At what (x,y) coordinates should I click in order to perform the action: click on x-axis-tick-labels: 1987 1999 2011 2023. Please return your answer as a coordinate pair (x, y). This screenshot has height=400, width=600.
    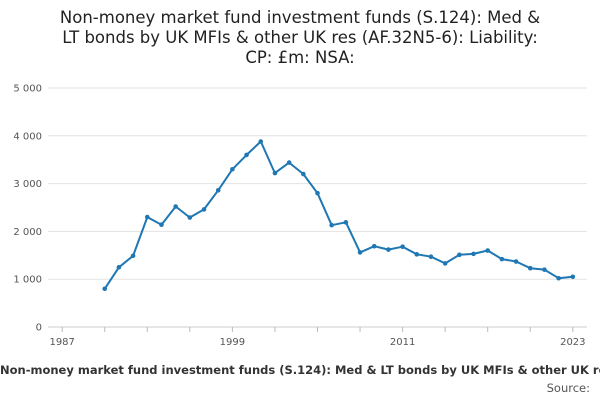
    Looking at the image, I should click on (317, 342).